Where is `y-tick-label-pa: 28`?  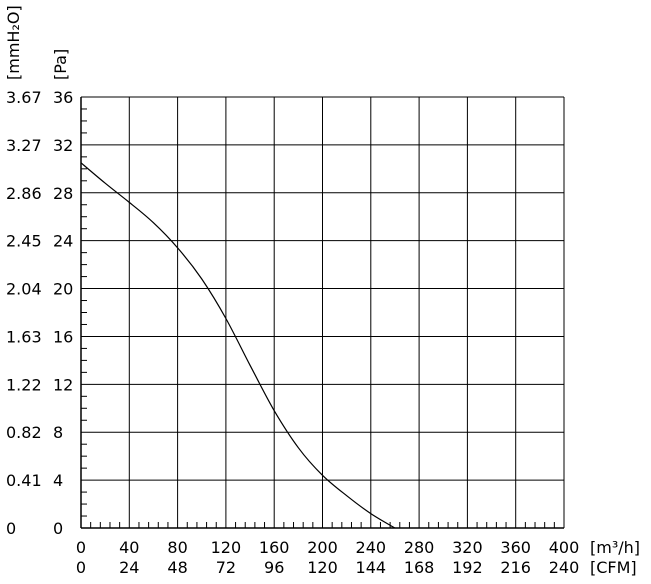 y-tick-label-pa: 28 is located at coordinates (63, 193).